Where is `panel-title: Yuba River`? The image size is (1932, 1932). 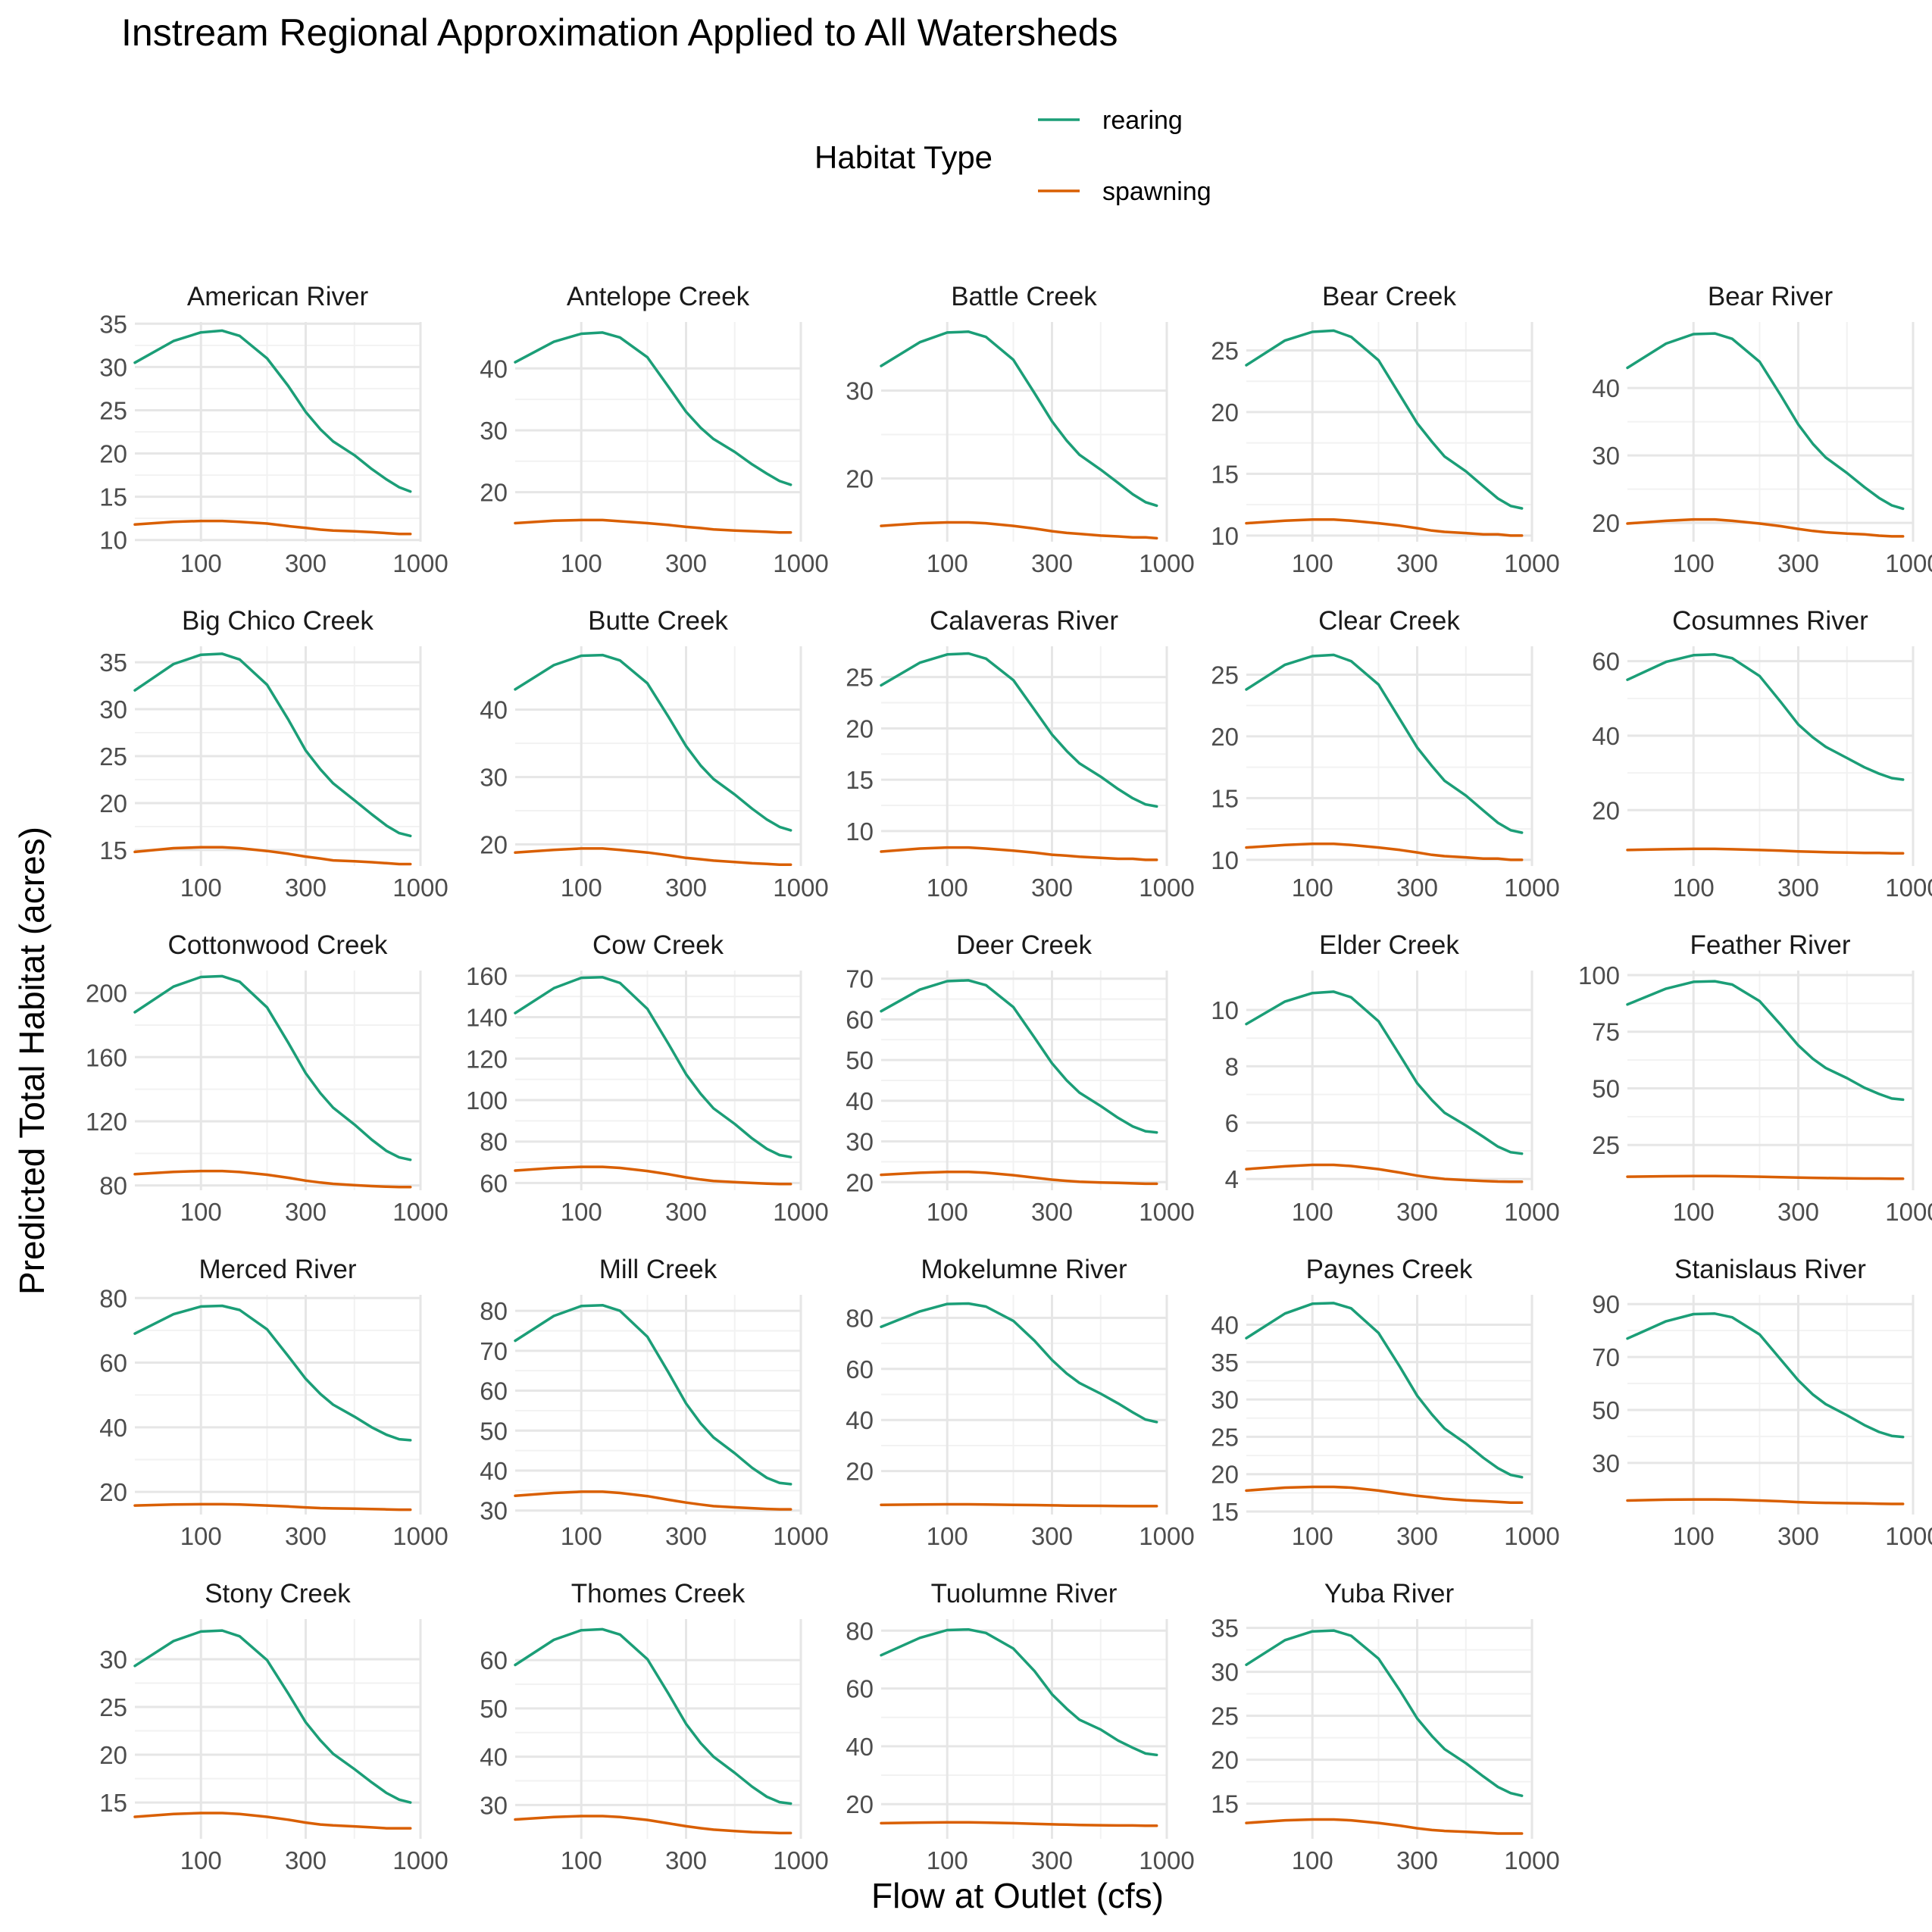 panel-title: Yuba River is located at coordinates (1389, 1594).